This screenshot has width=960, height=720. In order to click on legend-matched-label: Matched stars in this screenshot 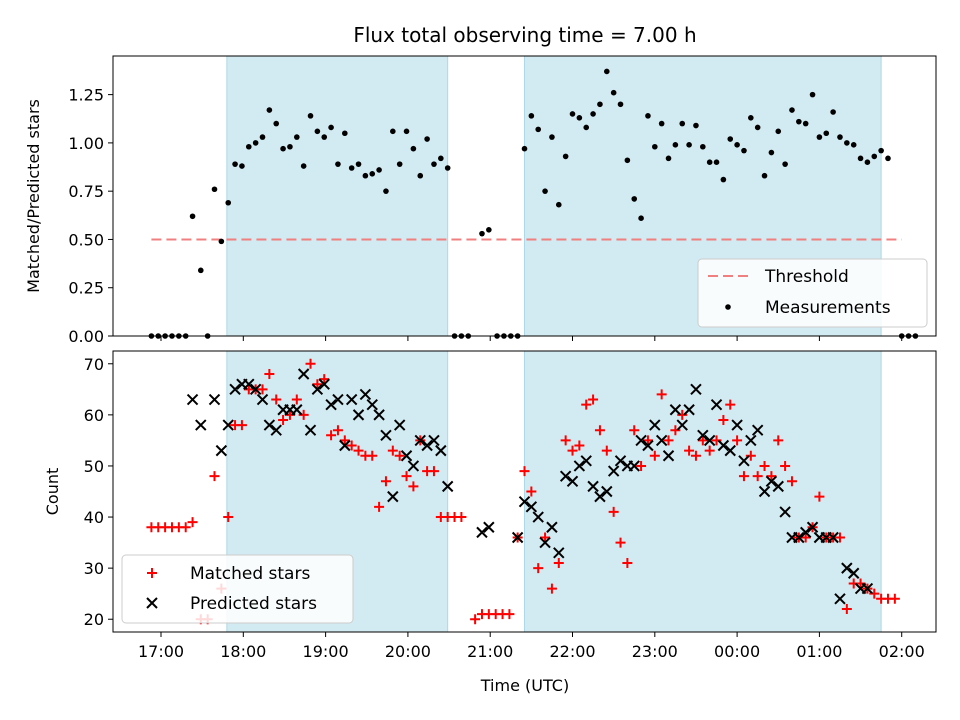, I will do `click(250, 574)`.